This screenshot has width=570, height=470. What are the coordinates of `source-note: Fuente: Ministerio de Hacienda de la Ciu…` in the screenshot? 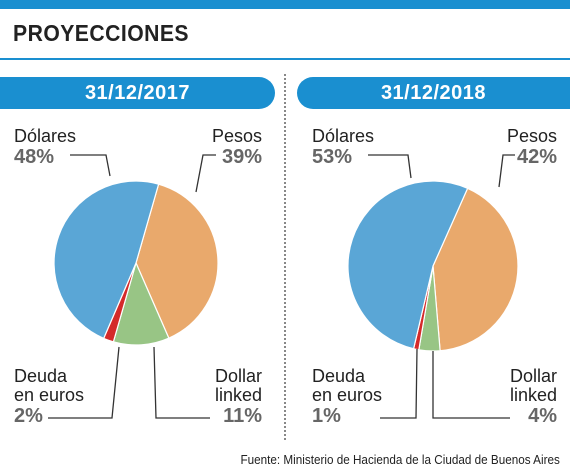 It's located at (400, 459).